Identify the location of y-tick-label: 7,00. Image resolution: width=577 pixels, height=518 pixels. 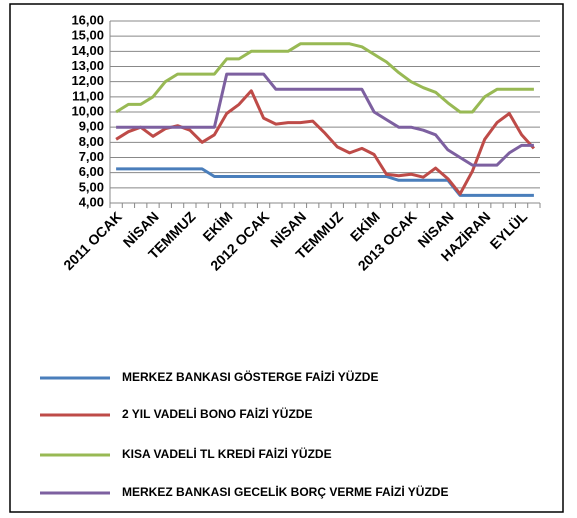
(91, 156).